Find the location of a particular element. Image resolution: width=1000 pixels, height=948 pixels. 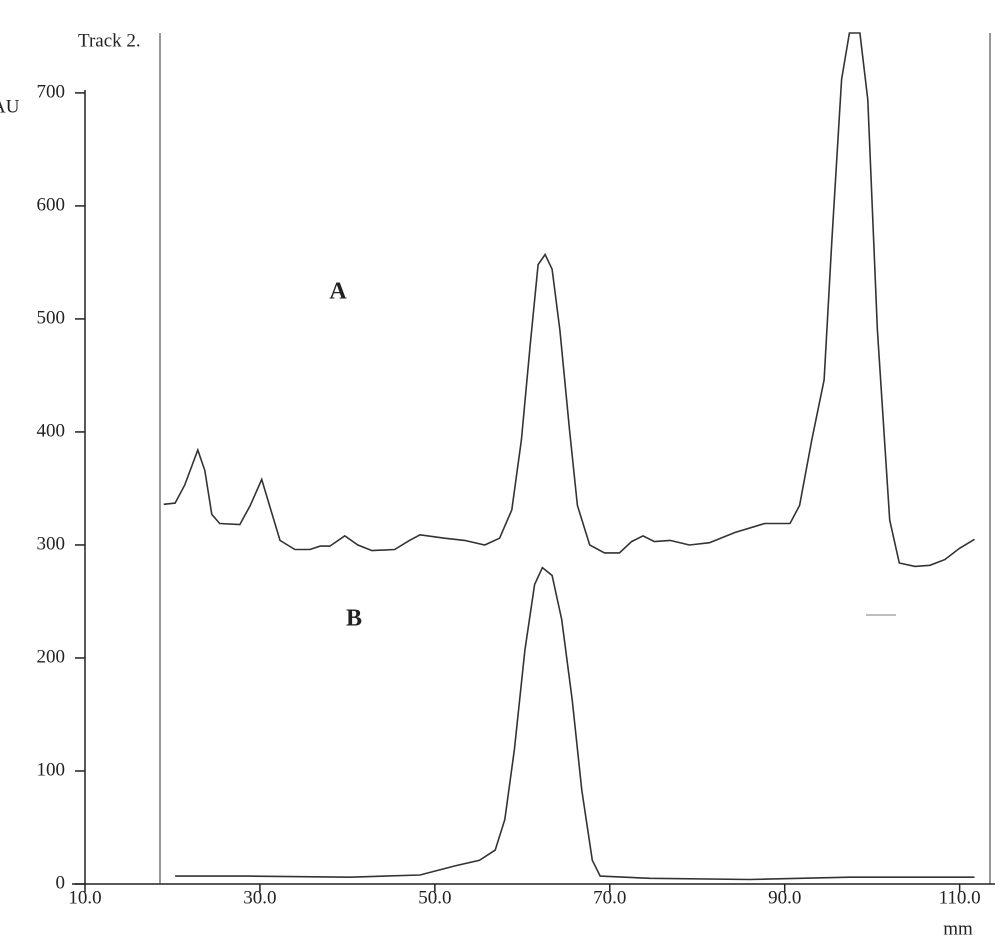

x-tick-label: 10.0 is located at coordinates (84, 897).